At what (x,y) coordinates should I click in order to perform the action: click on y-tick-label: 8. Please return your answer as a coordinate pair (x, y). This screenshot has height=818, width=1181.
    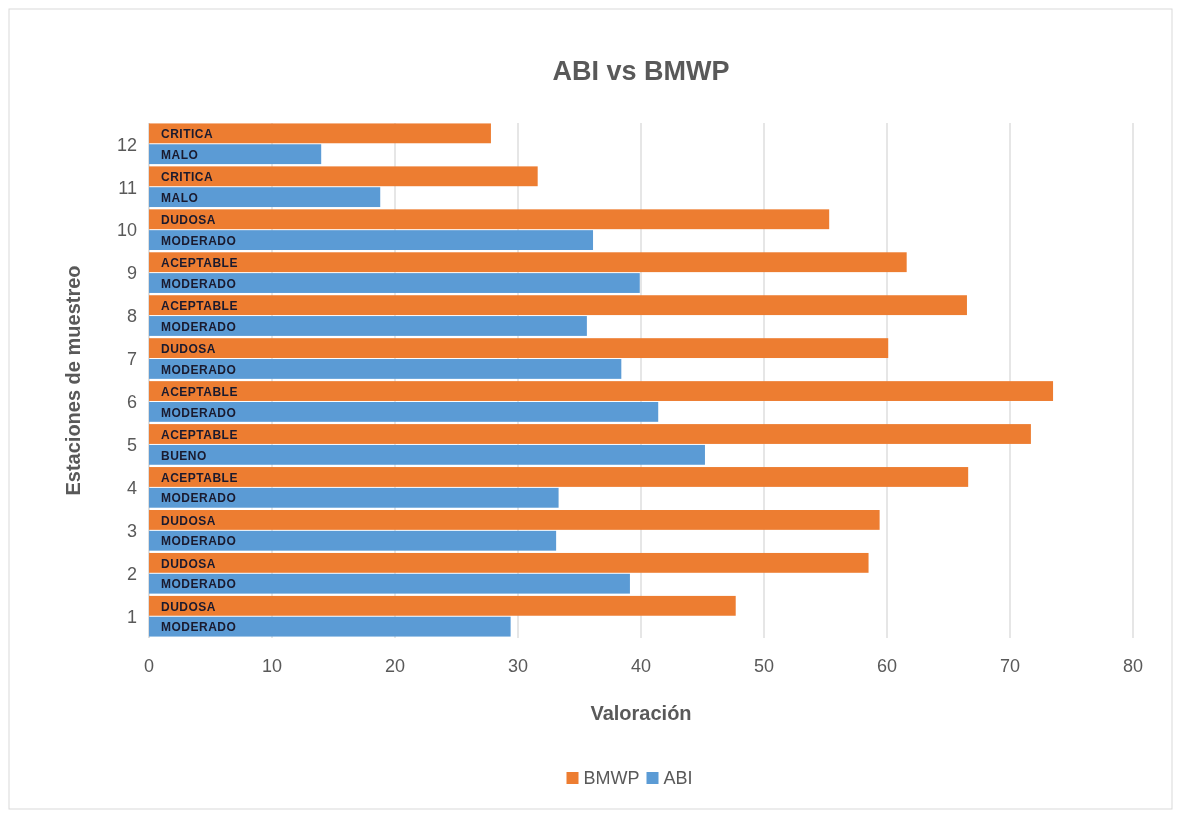
    Looking at the image, I should click on (131, 316).